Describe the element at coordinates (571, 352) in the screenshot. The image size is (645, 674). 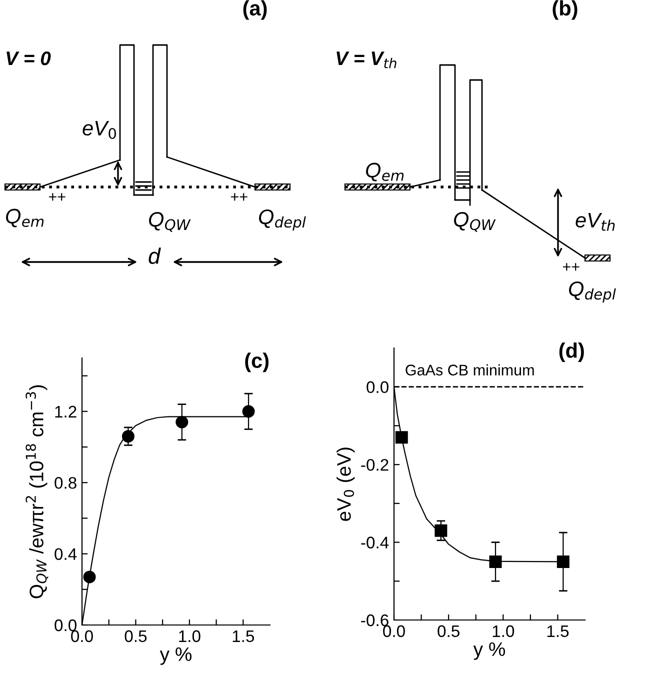
I see `chart-title: (d)` at that location.